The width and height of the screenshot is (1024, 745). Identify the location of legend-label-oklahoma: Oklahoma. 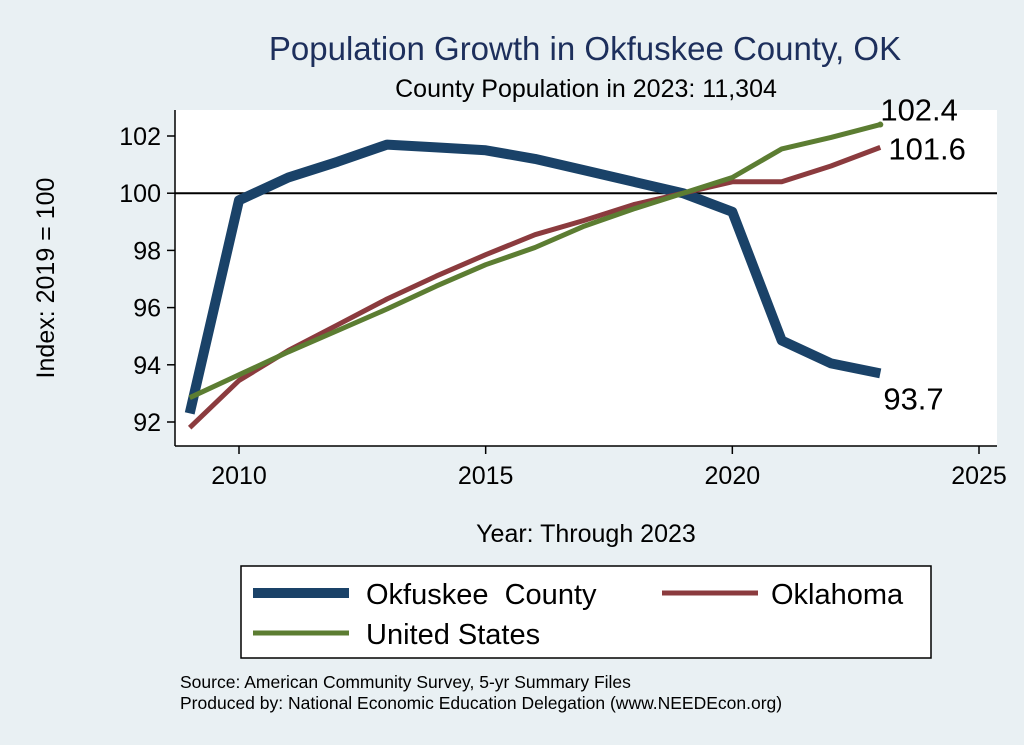
(837, 595).